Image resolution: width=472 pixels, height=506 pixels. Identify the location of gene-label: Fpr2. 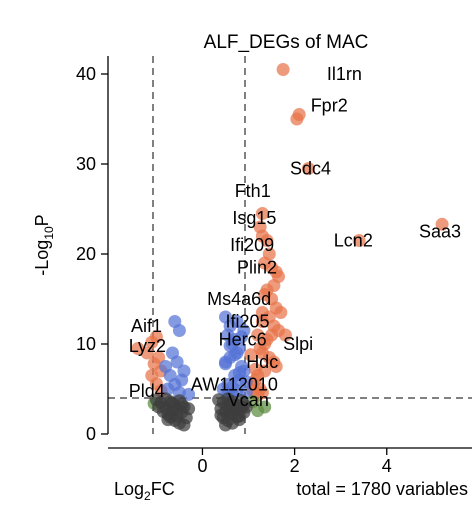
(329, 106).